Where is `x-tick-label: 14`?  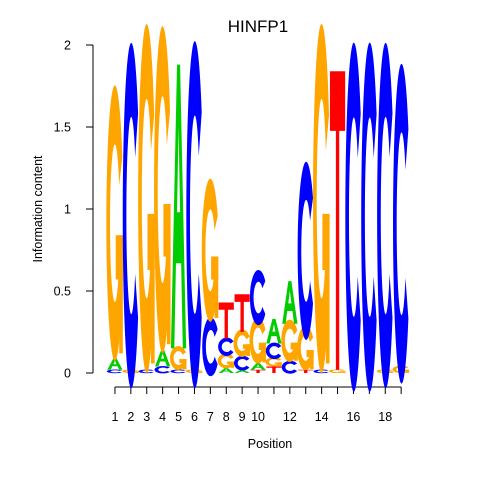 x-tick-label: 14 is located at coordinates (322, 417).